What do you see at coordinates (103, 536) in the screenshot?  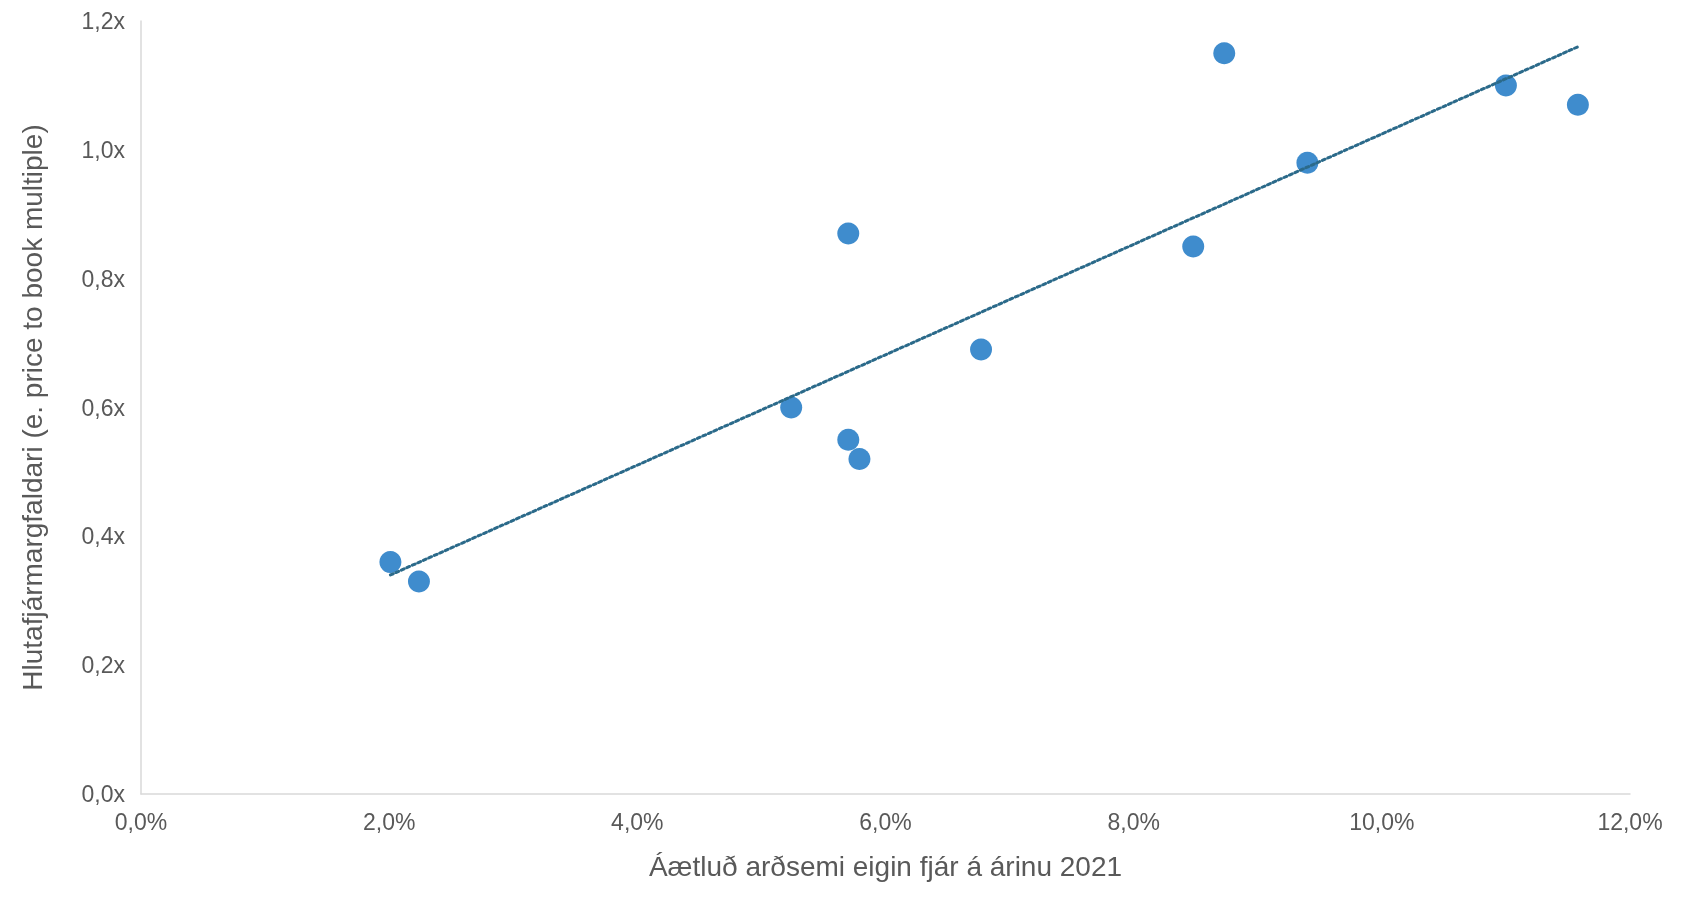 I see `y-tick-label: 0,4x` at bounding box center [103, 536].